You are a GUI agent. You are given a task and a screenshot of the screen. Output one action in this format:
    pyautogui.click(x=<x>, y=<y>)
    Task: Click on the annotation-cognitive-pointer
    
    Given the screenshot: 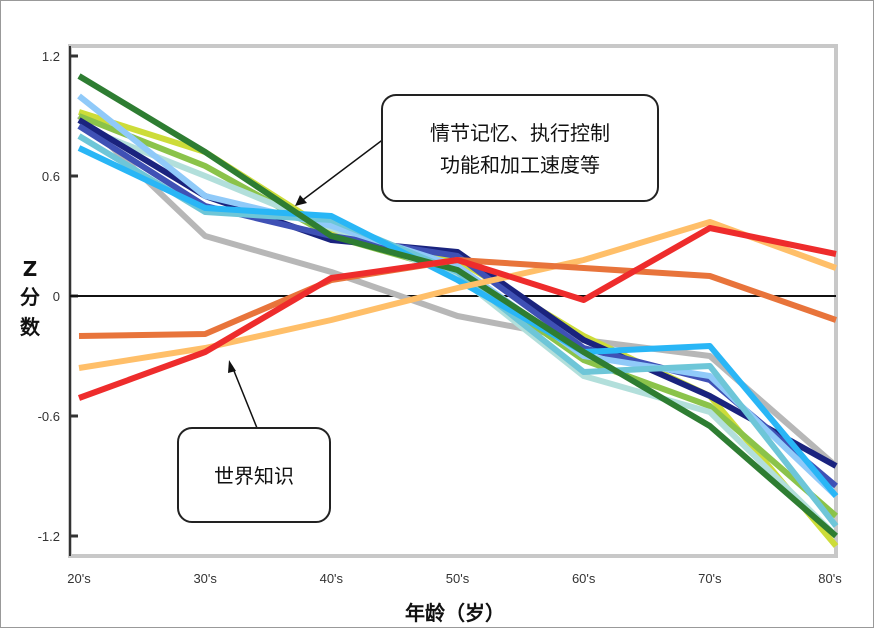 What is the action you would take?
    pyautogui.click(x=342, y=170)
    